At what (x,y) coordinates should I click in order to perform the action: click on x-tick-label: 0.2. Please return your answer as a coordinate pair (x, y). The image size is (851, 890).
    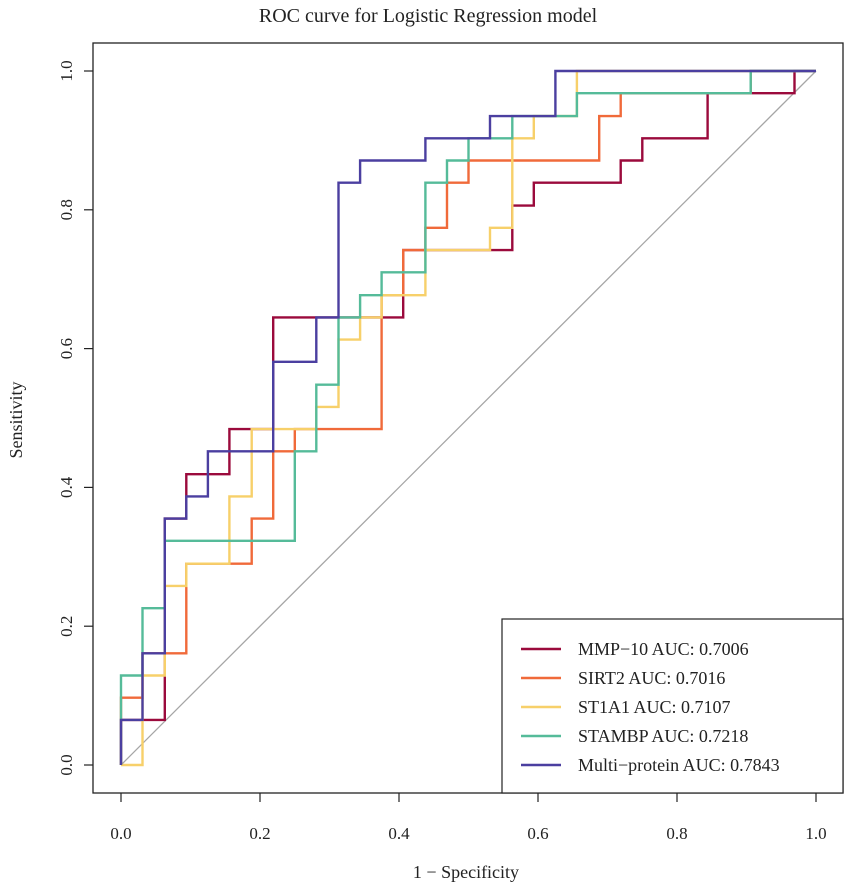
    Looking at the image, I should click on (259, 833).